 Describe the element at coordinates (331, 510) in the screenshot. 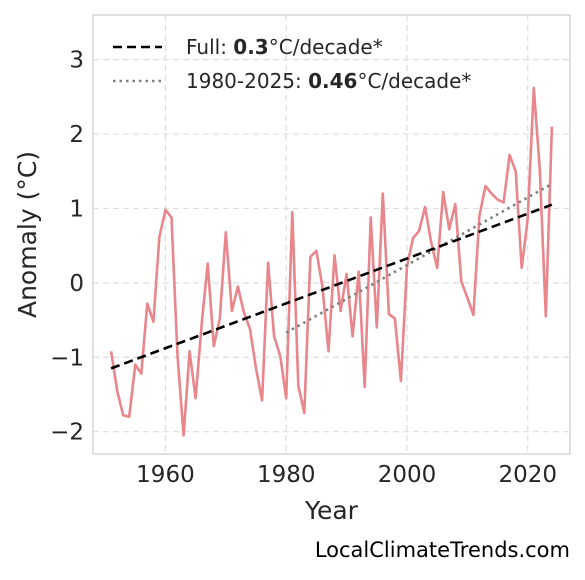

I see `x-axis-label: Year` at that location.